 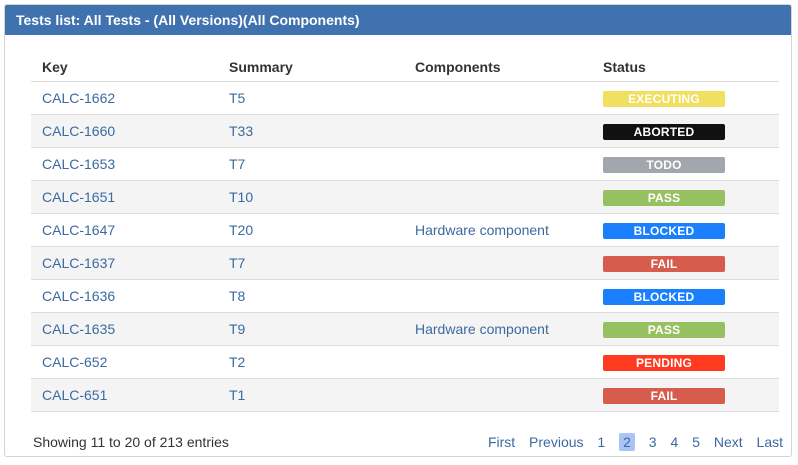 I want to click on issue-key-link: CALC-1635, so click(x=79, y=329).